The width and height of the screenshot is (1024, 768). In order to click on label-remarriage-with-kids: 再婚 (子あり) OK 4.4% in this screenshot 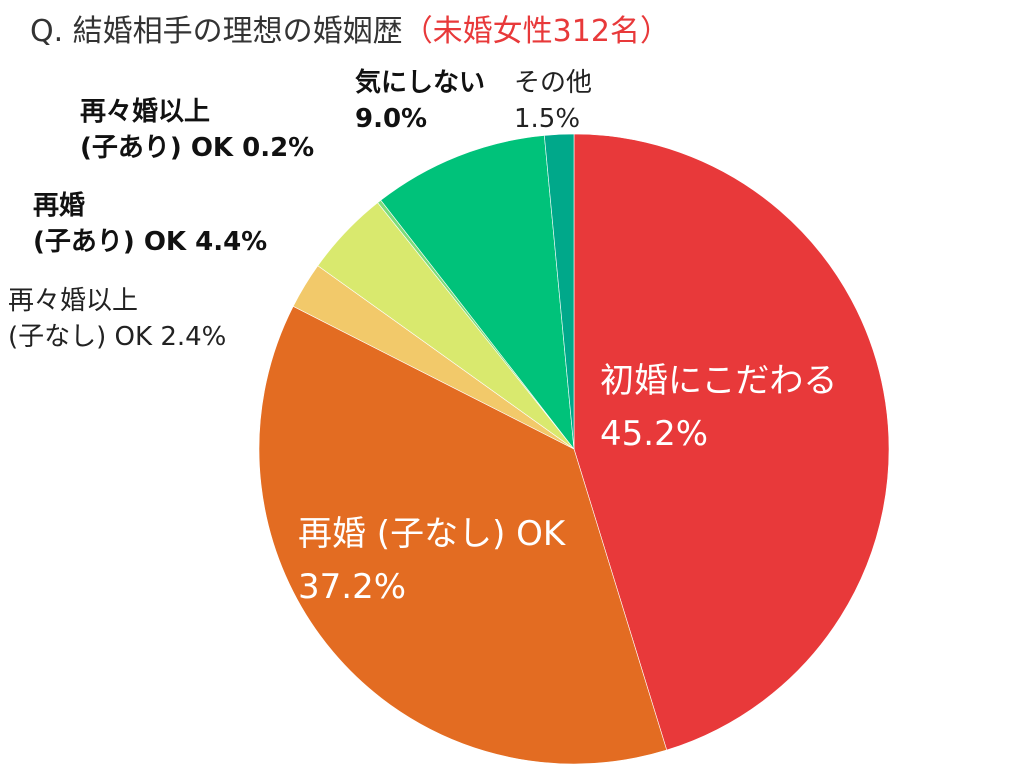, I will do `click(150, 225)`.